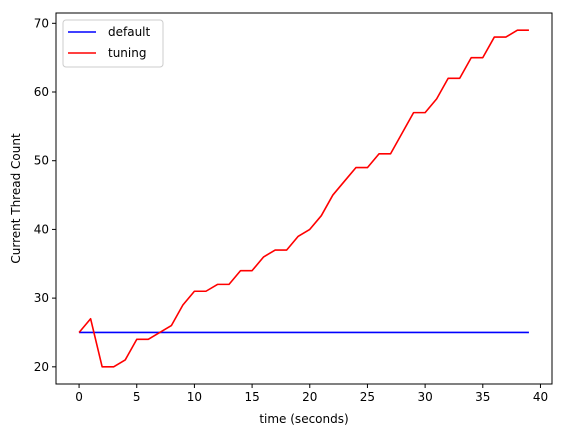 The image size is (566, 436). What do you see at coordinates (41, 367) in the screenshot?
I see `y-tick-label: 20` at bounding box center [41, 367].